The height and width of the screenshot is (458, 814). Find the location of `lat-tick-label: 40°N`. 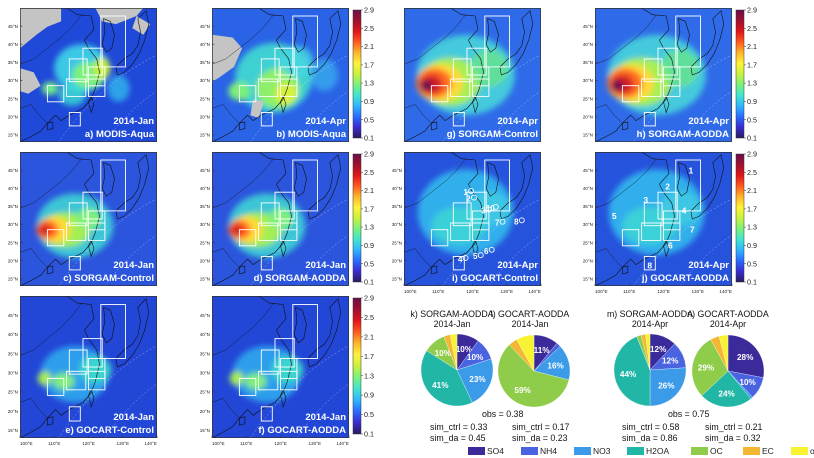

lat-tick-label: 40°N is located at coordinates (205, 44).